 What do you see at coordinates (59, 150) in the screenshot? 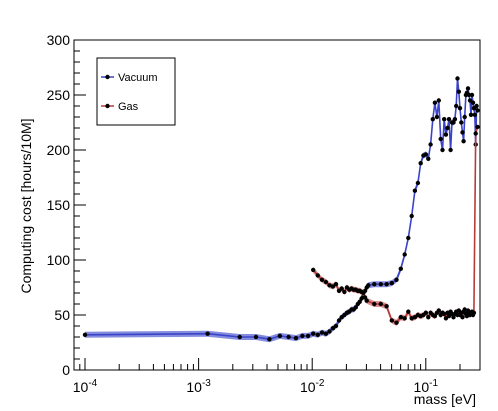
I see `y-tick-label: 200` at bounding box center [59, 150].